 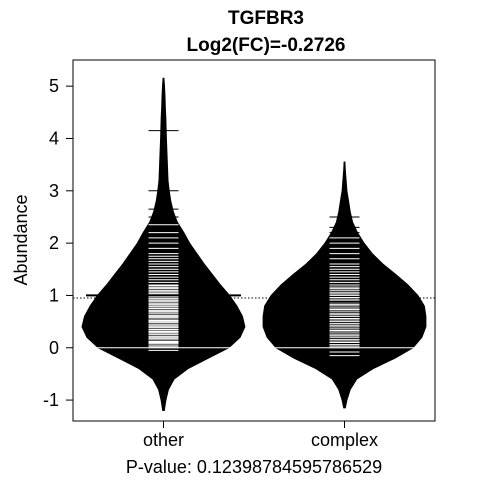 I want to click on y-tick-label: -1, so click(x=51, y=400).